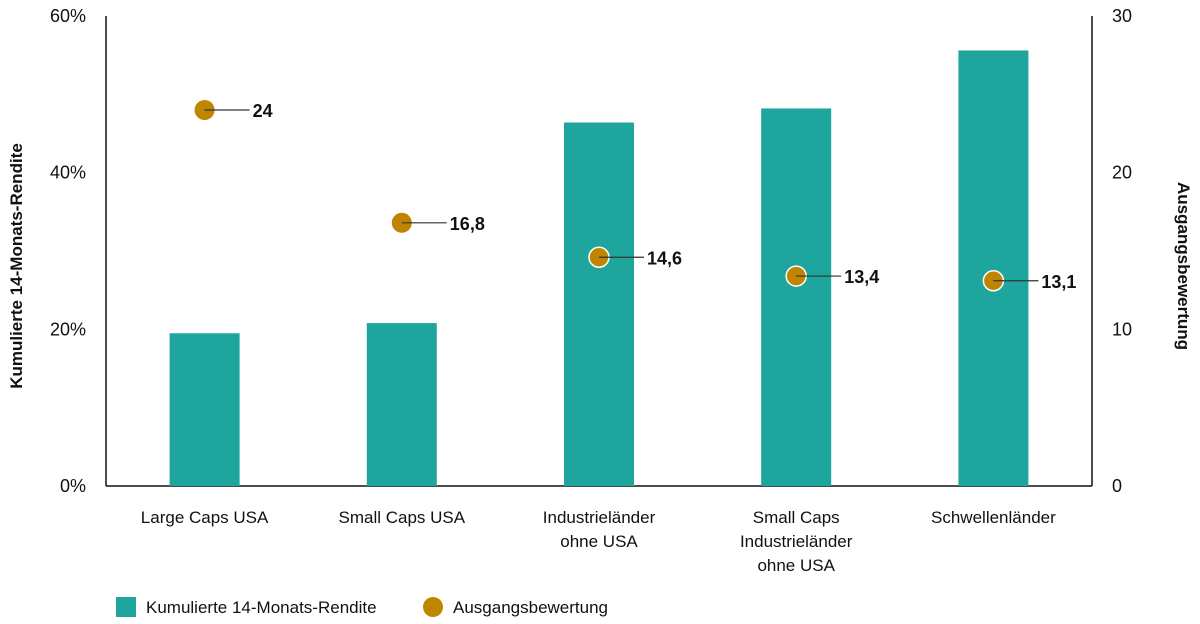  What do you see at coordinates (401, 517) in the screenshot?
I see `category-label: Small Caps USA` at bounding box center [401, 517].